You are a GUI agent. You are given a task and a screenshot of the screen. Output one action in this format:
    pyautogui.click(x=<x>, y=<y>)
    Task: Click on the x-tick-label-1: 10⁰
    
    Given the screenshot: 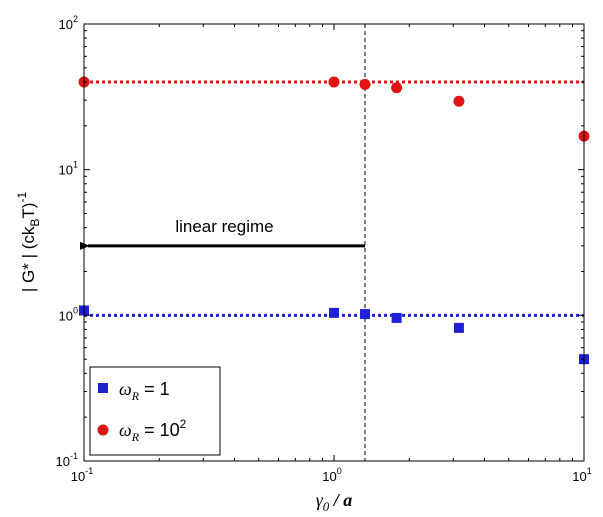 What is the action you would take?
    pyautogui.click(x=331, y=475)
    